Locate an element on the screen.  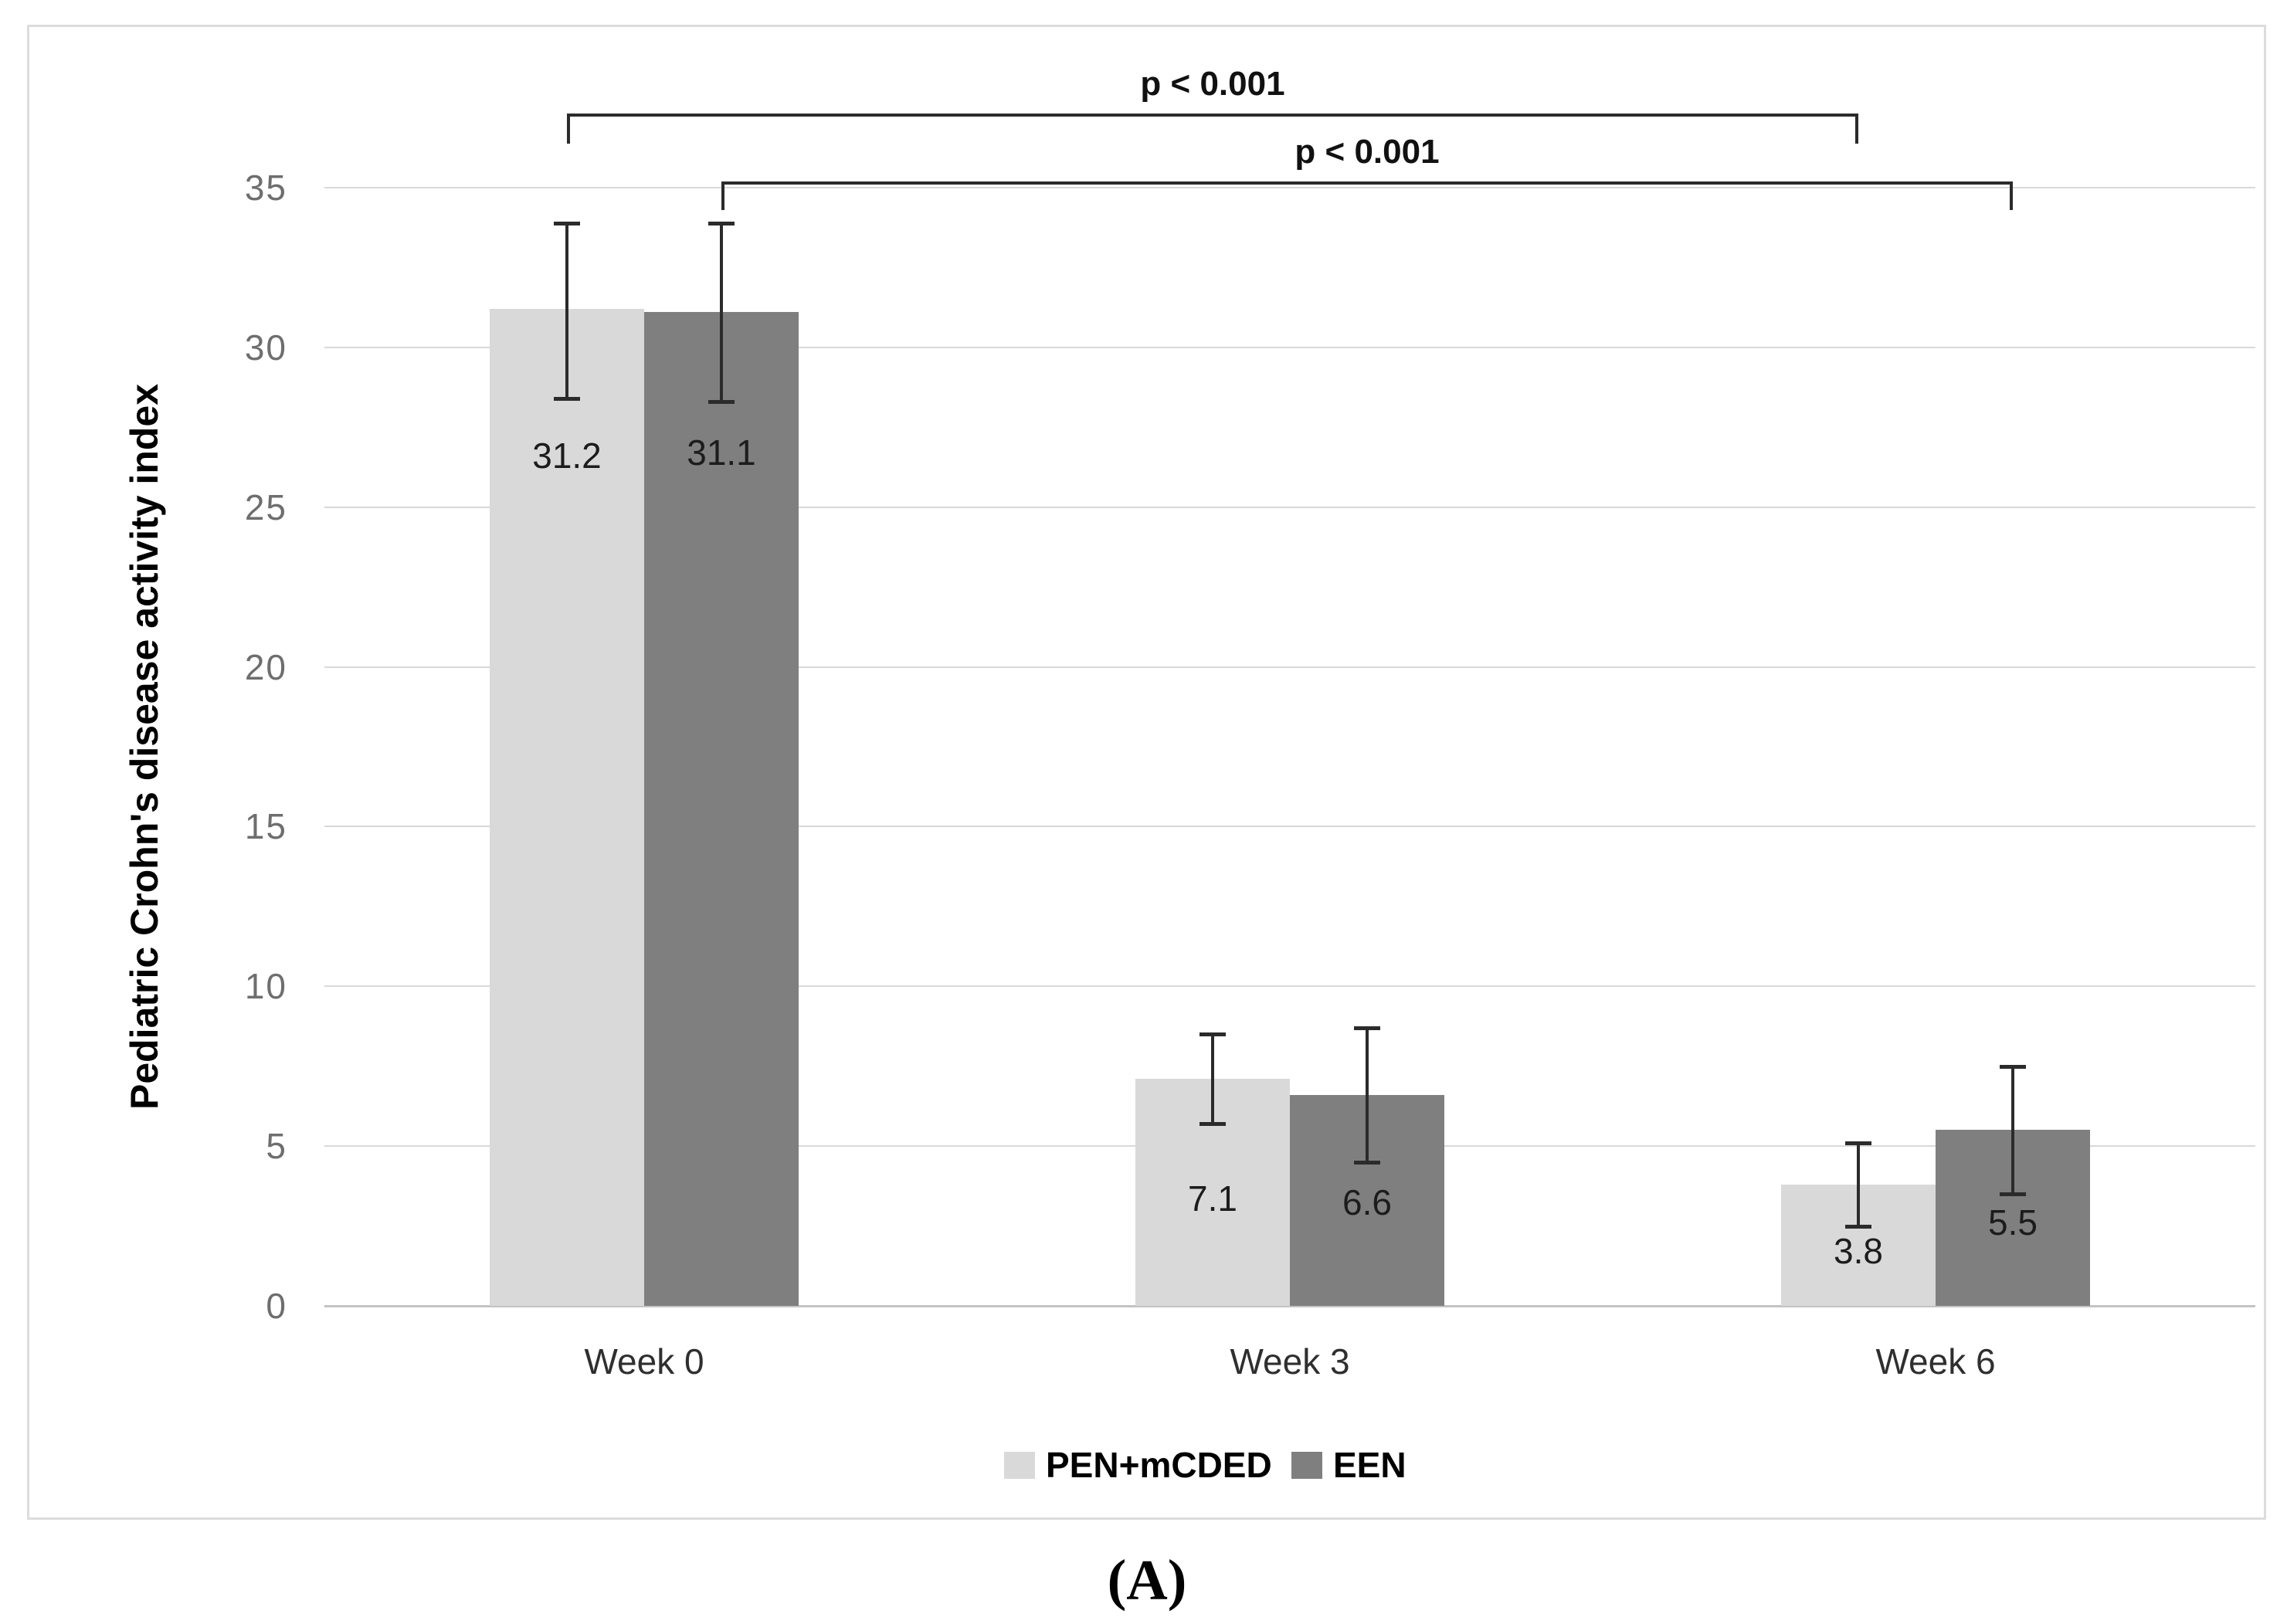
error-bar-week-3-pen-mcded-cap-bottom is located at coordinates (1212, 1124).